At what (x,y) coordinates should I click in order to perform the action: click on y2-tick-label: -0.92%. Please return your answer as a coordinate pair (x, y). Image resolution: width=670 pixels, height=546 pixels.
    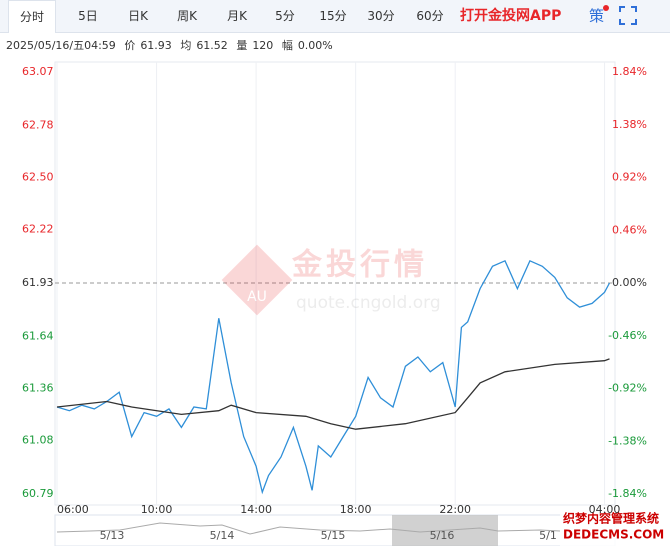
    Looking at the image, I should click on (627, 388).